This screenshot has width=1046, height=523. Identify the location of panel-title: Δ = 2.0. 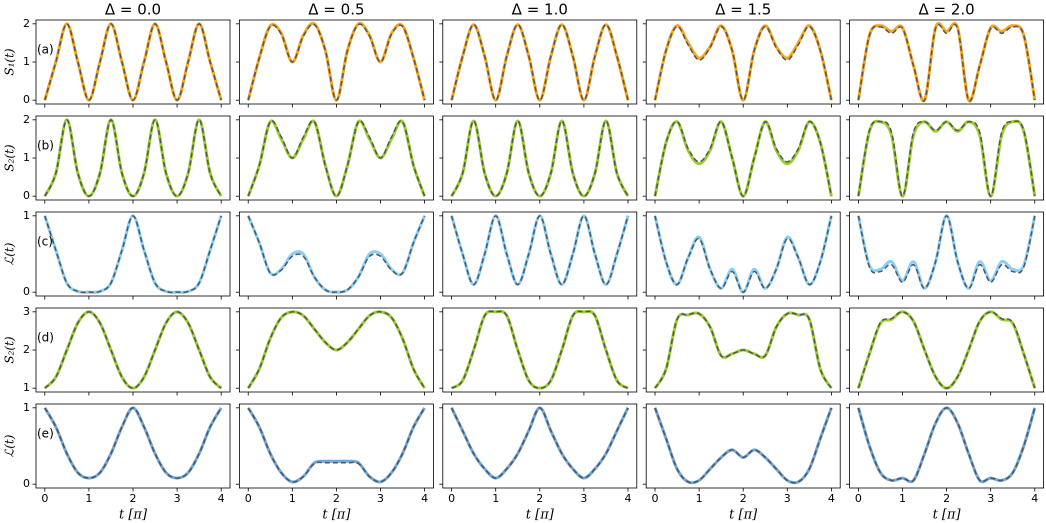
(946, 10).